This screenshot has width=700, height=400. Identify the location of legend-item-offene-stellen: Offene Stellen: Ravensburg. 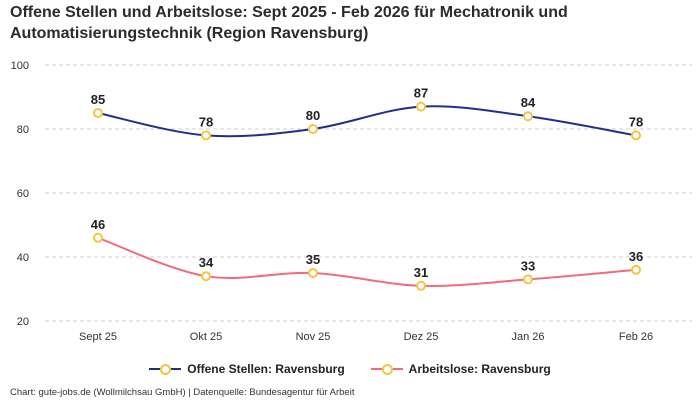
(247, 369).